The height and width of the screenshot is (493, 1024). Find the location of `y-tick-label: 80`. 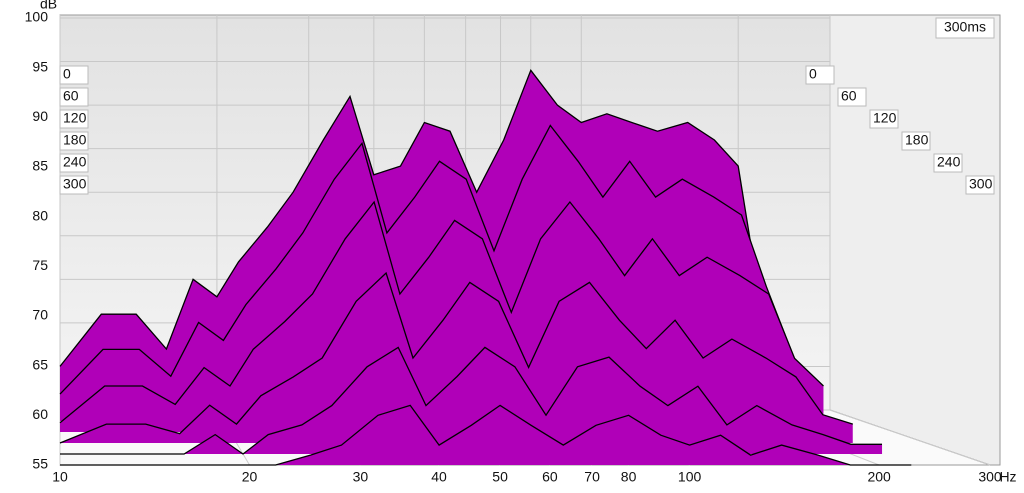

y-tick-label: 80 is located at coordinates (40, 215).